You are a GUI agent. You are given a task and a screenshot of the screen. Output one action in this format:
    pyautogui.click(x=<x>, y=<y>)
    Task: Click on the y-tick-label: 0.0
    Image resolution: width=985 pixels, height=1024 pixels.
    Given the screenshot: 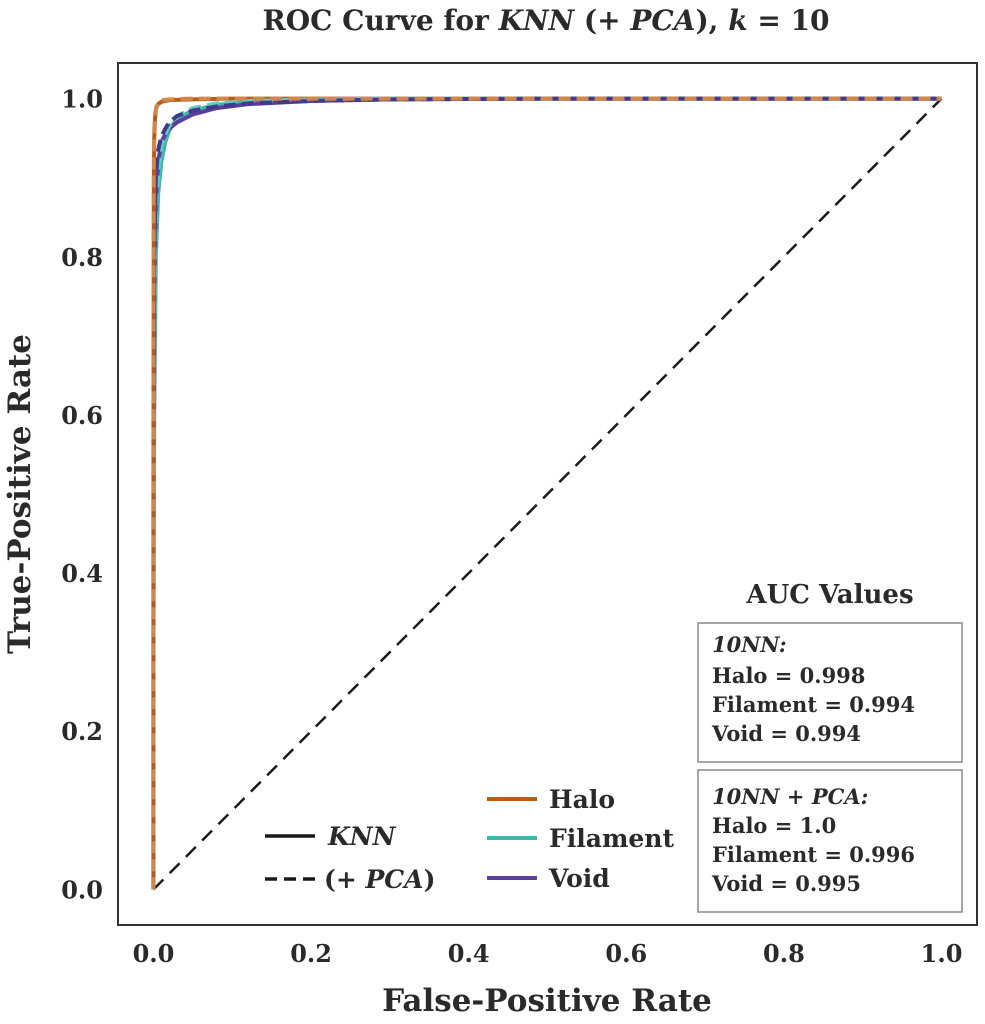 What is the action you would take?
    pyautogui.click(x=82, y=889)
    